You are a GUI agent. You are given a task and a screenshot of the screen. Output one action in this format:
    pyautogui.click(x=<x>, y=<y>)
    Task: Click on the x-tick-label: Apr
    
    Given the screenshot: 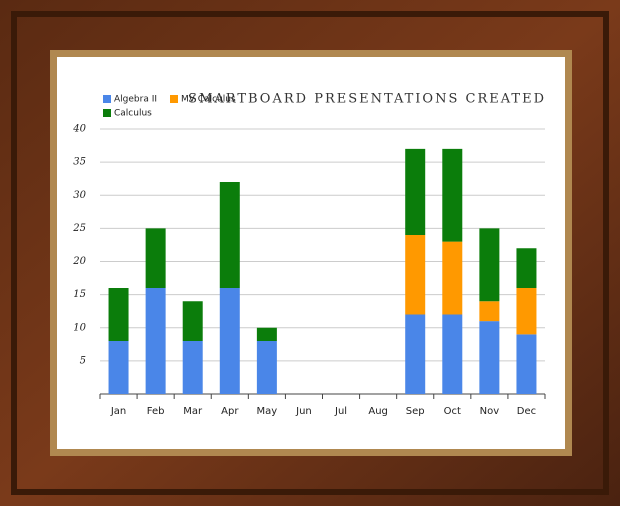 What is the action you would take?
    pyautogui.click(x=230, y=411)
    